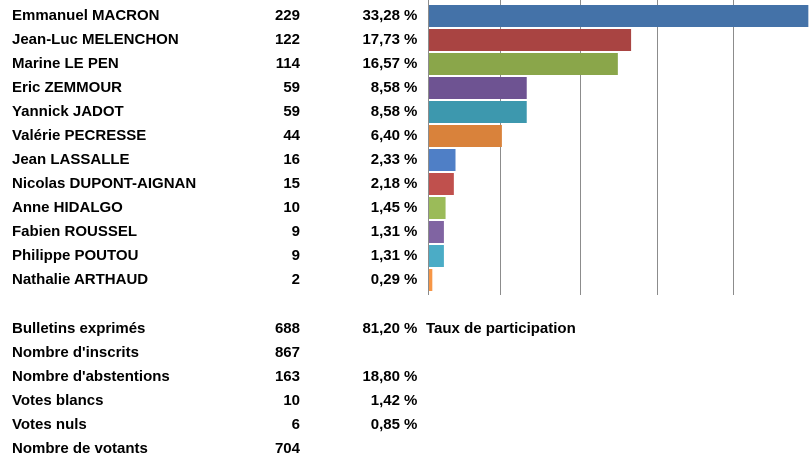  Describe the element at coordinates (523, 64) in the screenshot. I see `bar-marine-le-pen` at that location.